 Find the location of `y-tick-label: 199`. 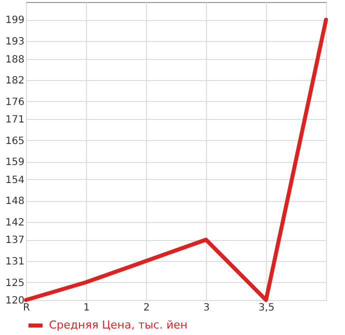

y-tick-label: 199 is located at coordinates (14, 20).